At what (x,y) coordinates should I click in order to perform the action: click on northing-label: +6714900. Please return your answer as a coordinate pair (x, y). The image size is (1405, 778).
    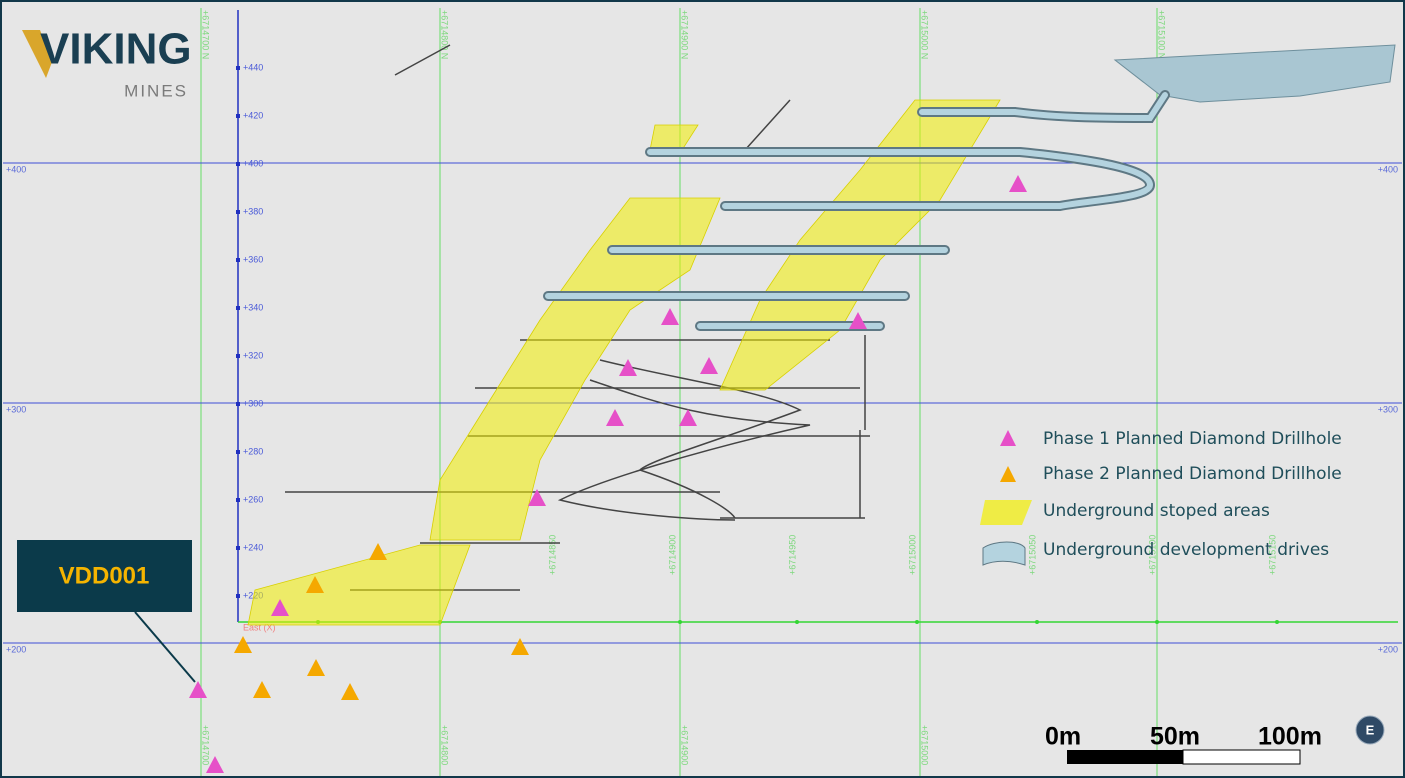
    Looking at the image, I should click on (685, 745).